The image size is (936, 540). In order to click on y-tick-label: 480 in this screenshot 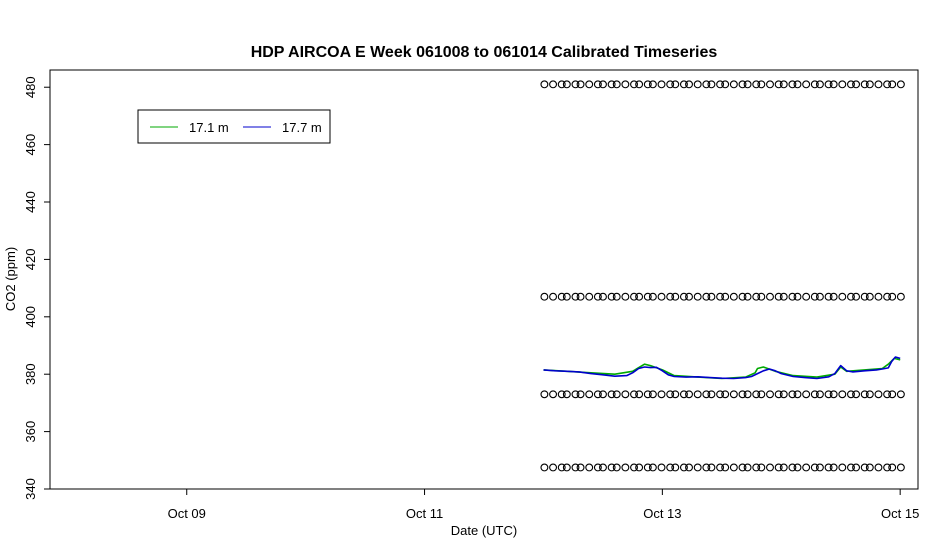, I will do `click(30, 87)`.